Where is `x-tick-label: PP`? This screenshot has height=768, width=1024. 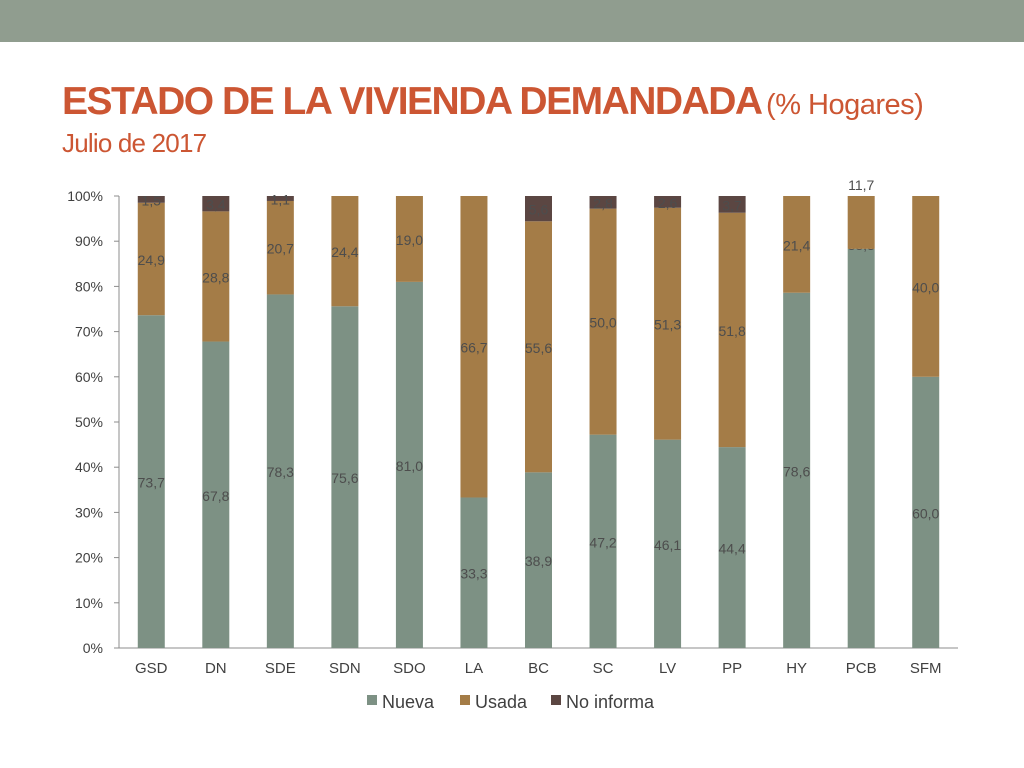 x-tick-label: PP is located at coordinates (732, 668).